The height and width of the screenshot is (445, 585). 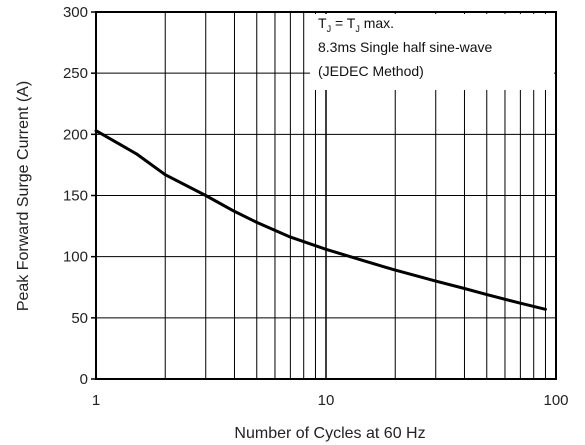 What do you see at coordinates (75, 12) in the screenshot?
I see `y-tick-label: 300` at bounding box center [75, 12].